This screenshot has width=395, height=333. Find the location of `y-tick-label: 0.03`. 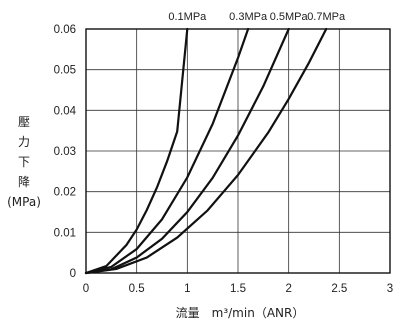

y-tick-label: 0.03 is located at coordinates (65, 152).